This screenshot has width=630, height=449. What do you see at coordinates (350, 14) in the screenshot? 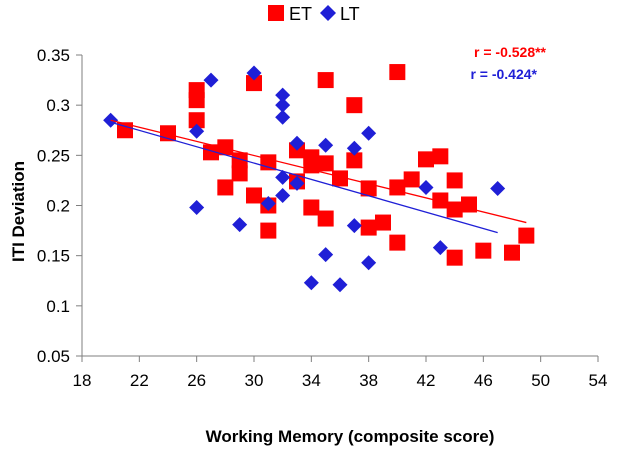
I see `legend-label-lt: LT` at bounding box center [350, 14].